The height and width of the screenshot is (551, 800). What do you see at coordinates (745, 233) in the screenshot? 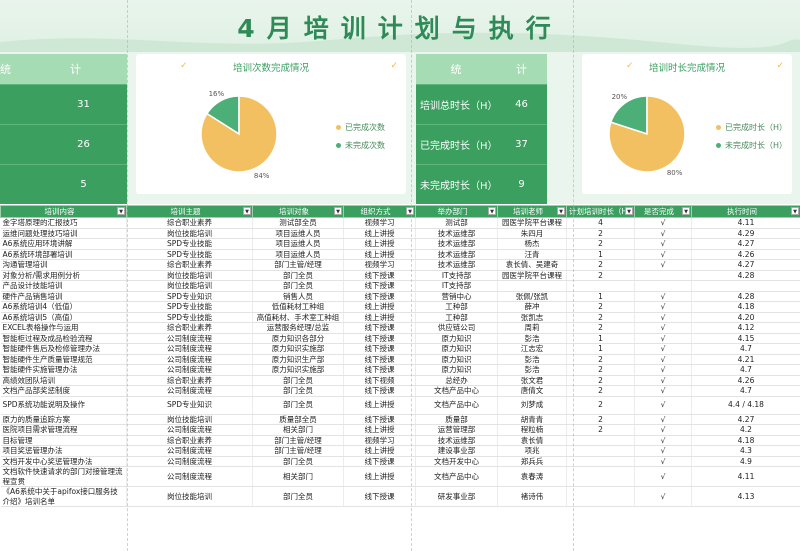
I see `table-cell: 4.29` at bounding box center [745, 233].